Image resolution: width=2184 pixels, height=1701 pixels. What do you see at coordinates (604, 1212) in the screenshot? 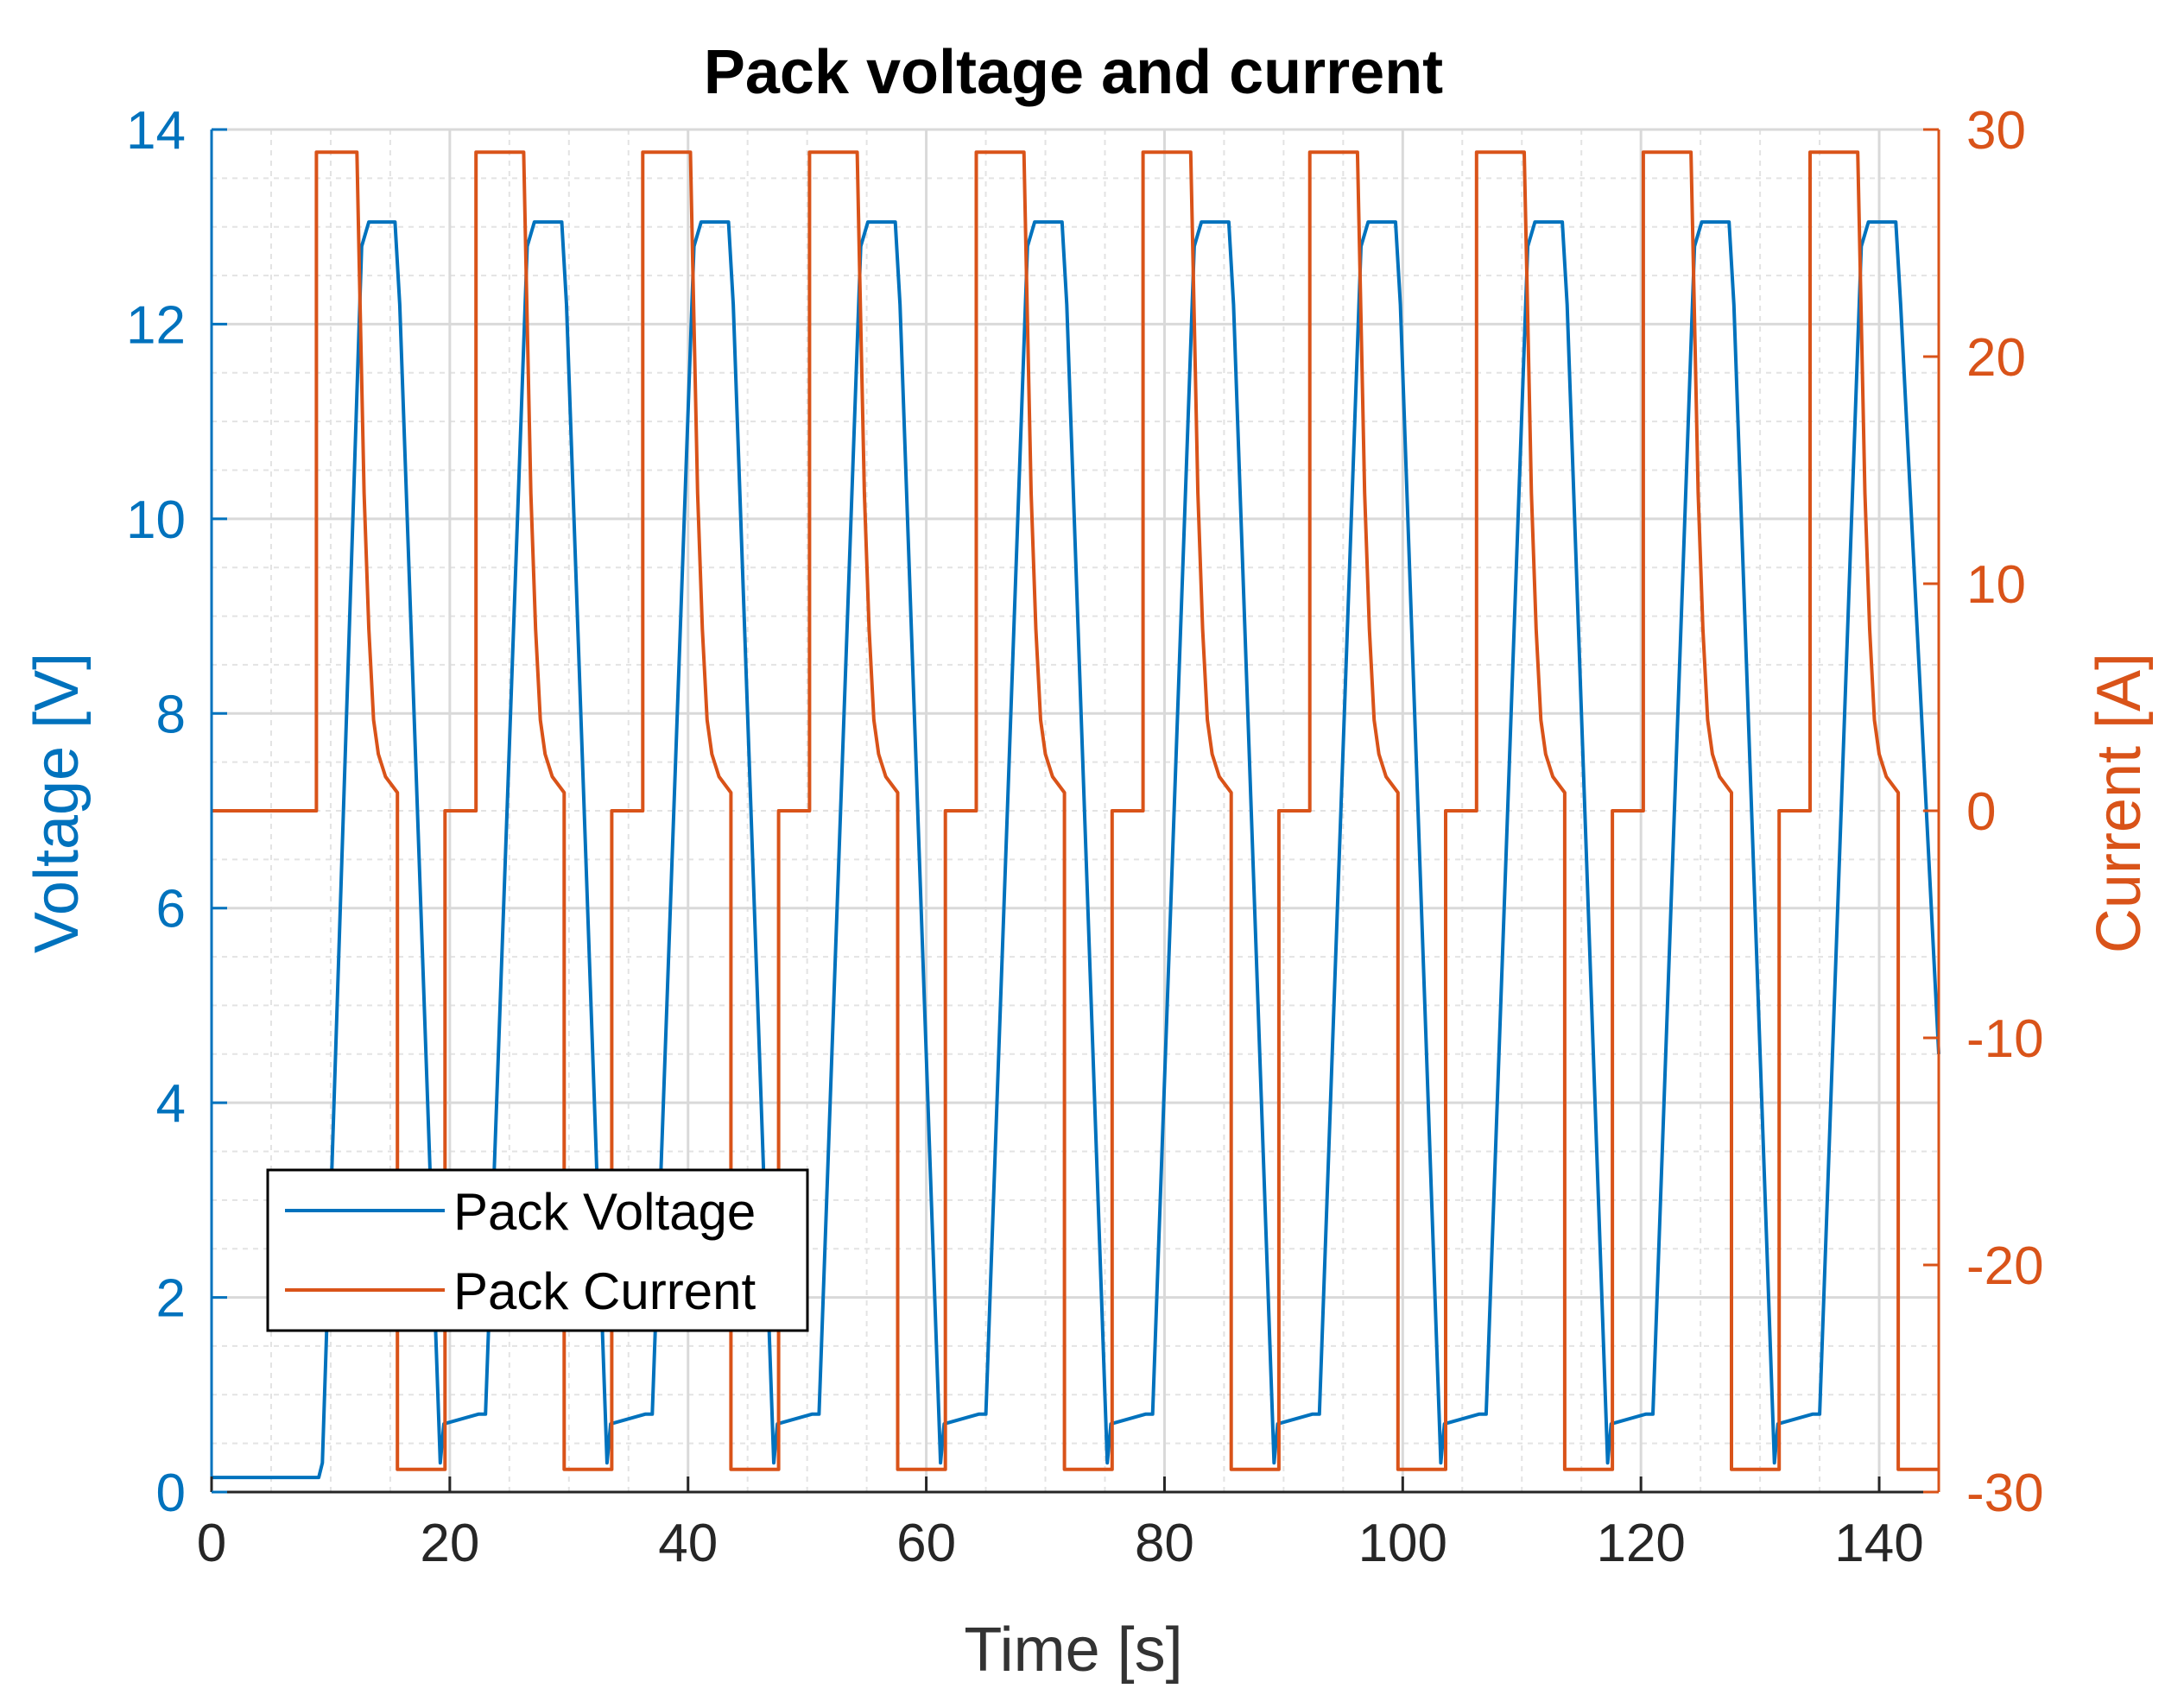
I see `legend-label-voltage: Pack Voltage` at bounding box center [604, 1212].